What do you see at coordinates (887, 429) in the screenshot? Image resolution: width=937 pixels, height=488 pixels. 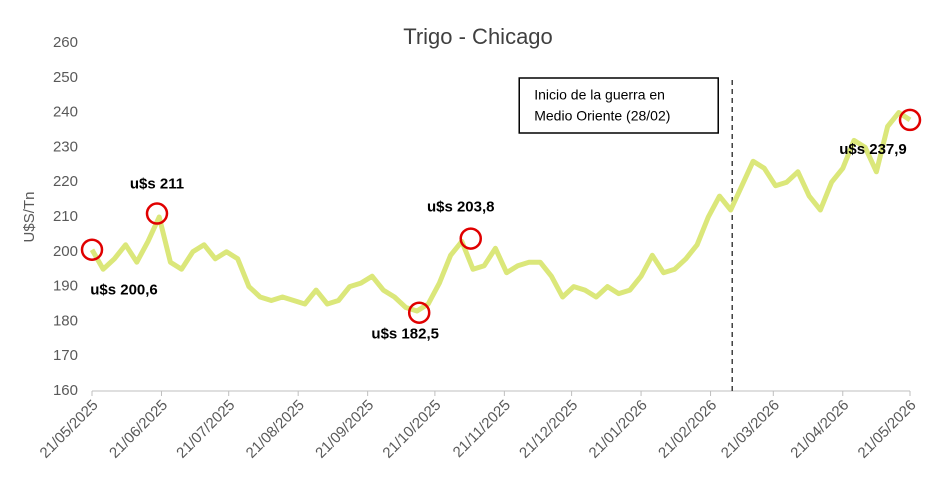 I see `x-tick-label: 21/05/2026` at bounding box center [887, 429].